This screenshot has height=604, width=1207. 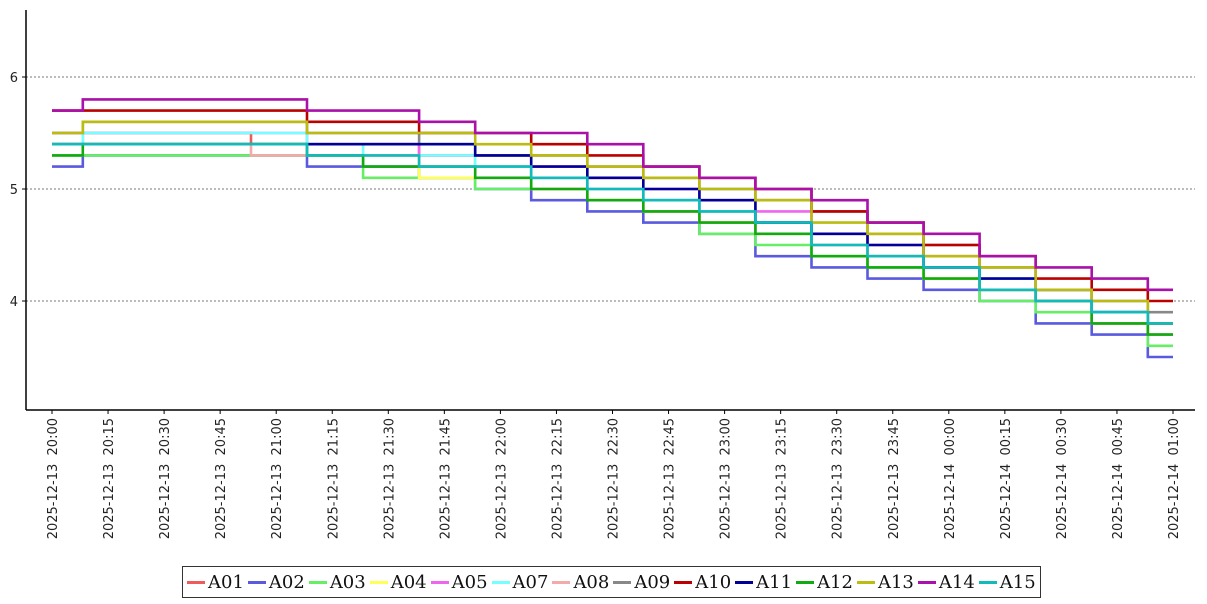 I want to click on legend-label: A12, so click(x=835, y=582).